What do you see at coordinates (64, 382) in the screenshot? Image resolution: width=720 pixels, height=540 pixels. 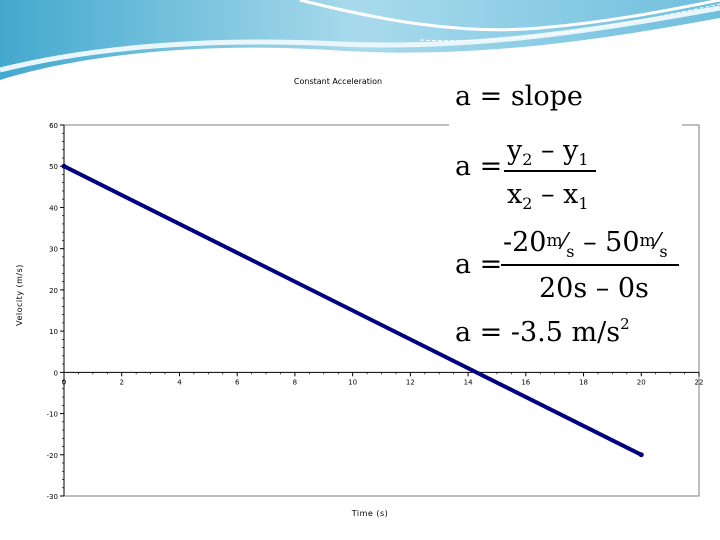 I see `x-tick-label: 0` at bounding box center [64, 382].